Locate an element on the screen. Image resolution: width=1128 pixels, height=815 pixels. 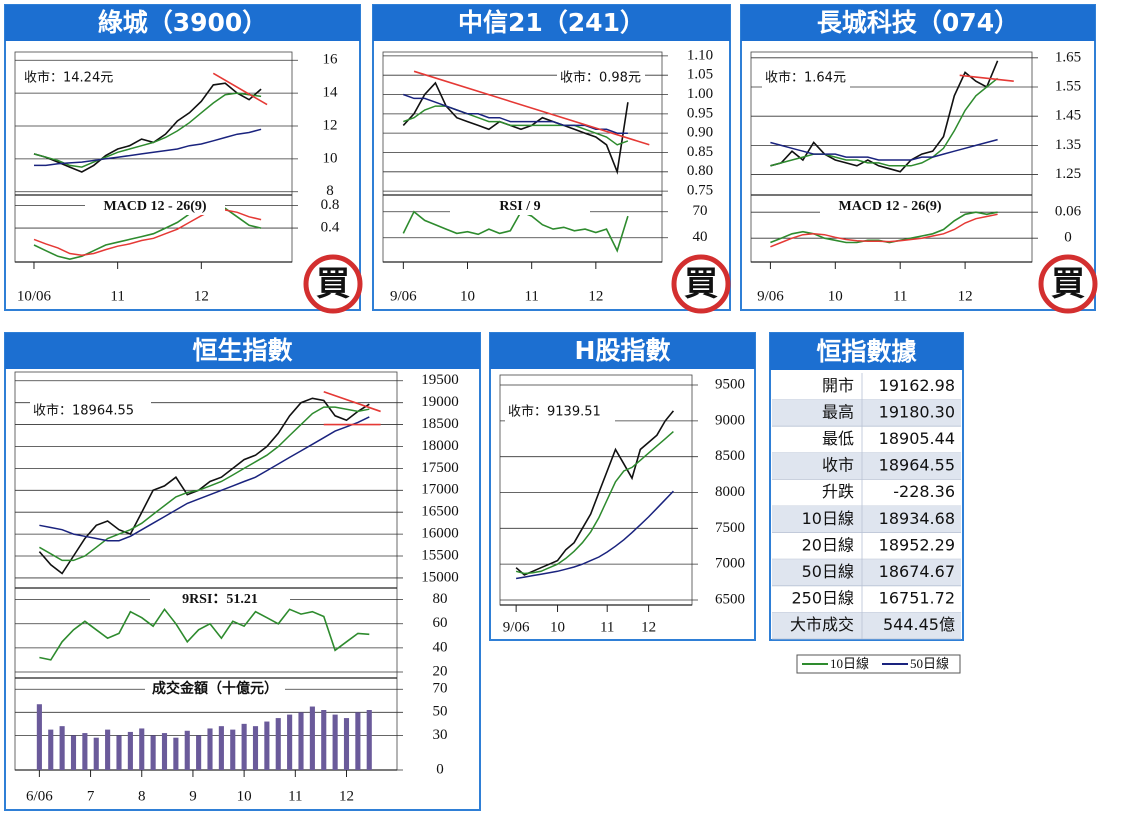
y-tick-label: 6500 is located at coordinates (730, 599).